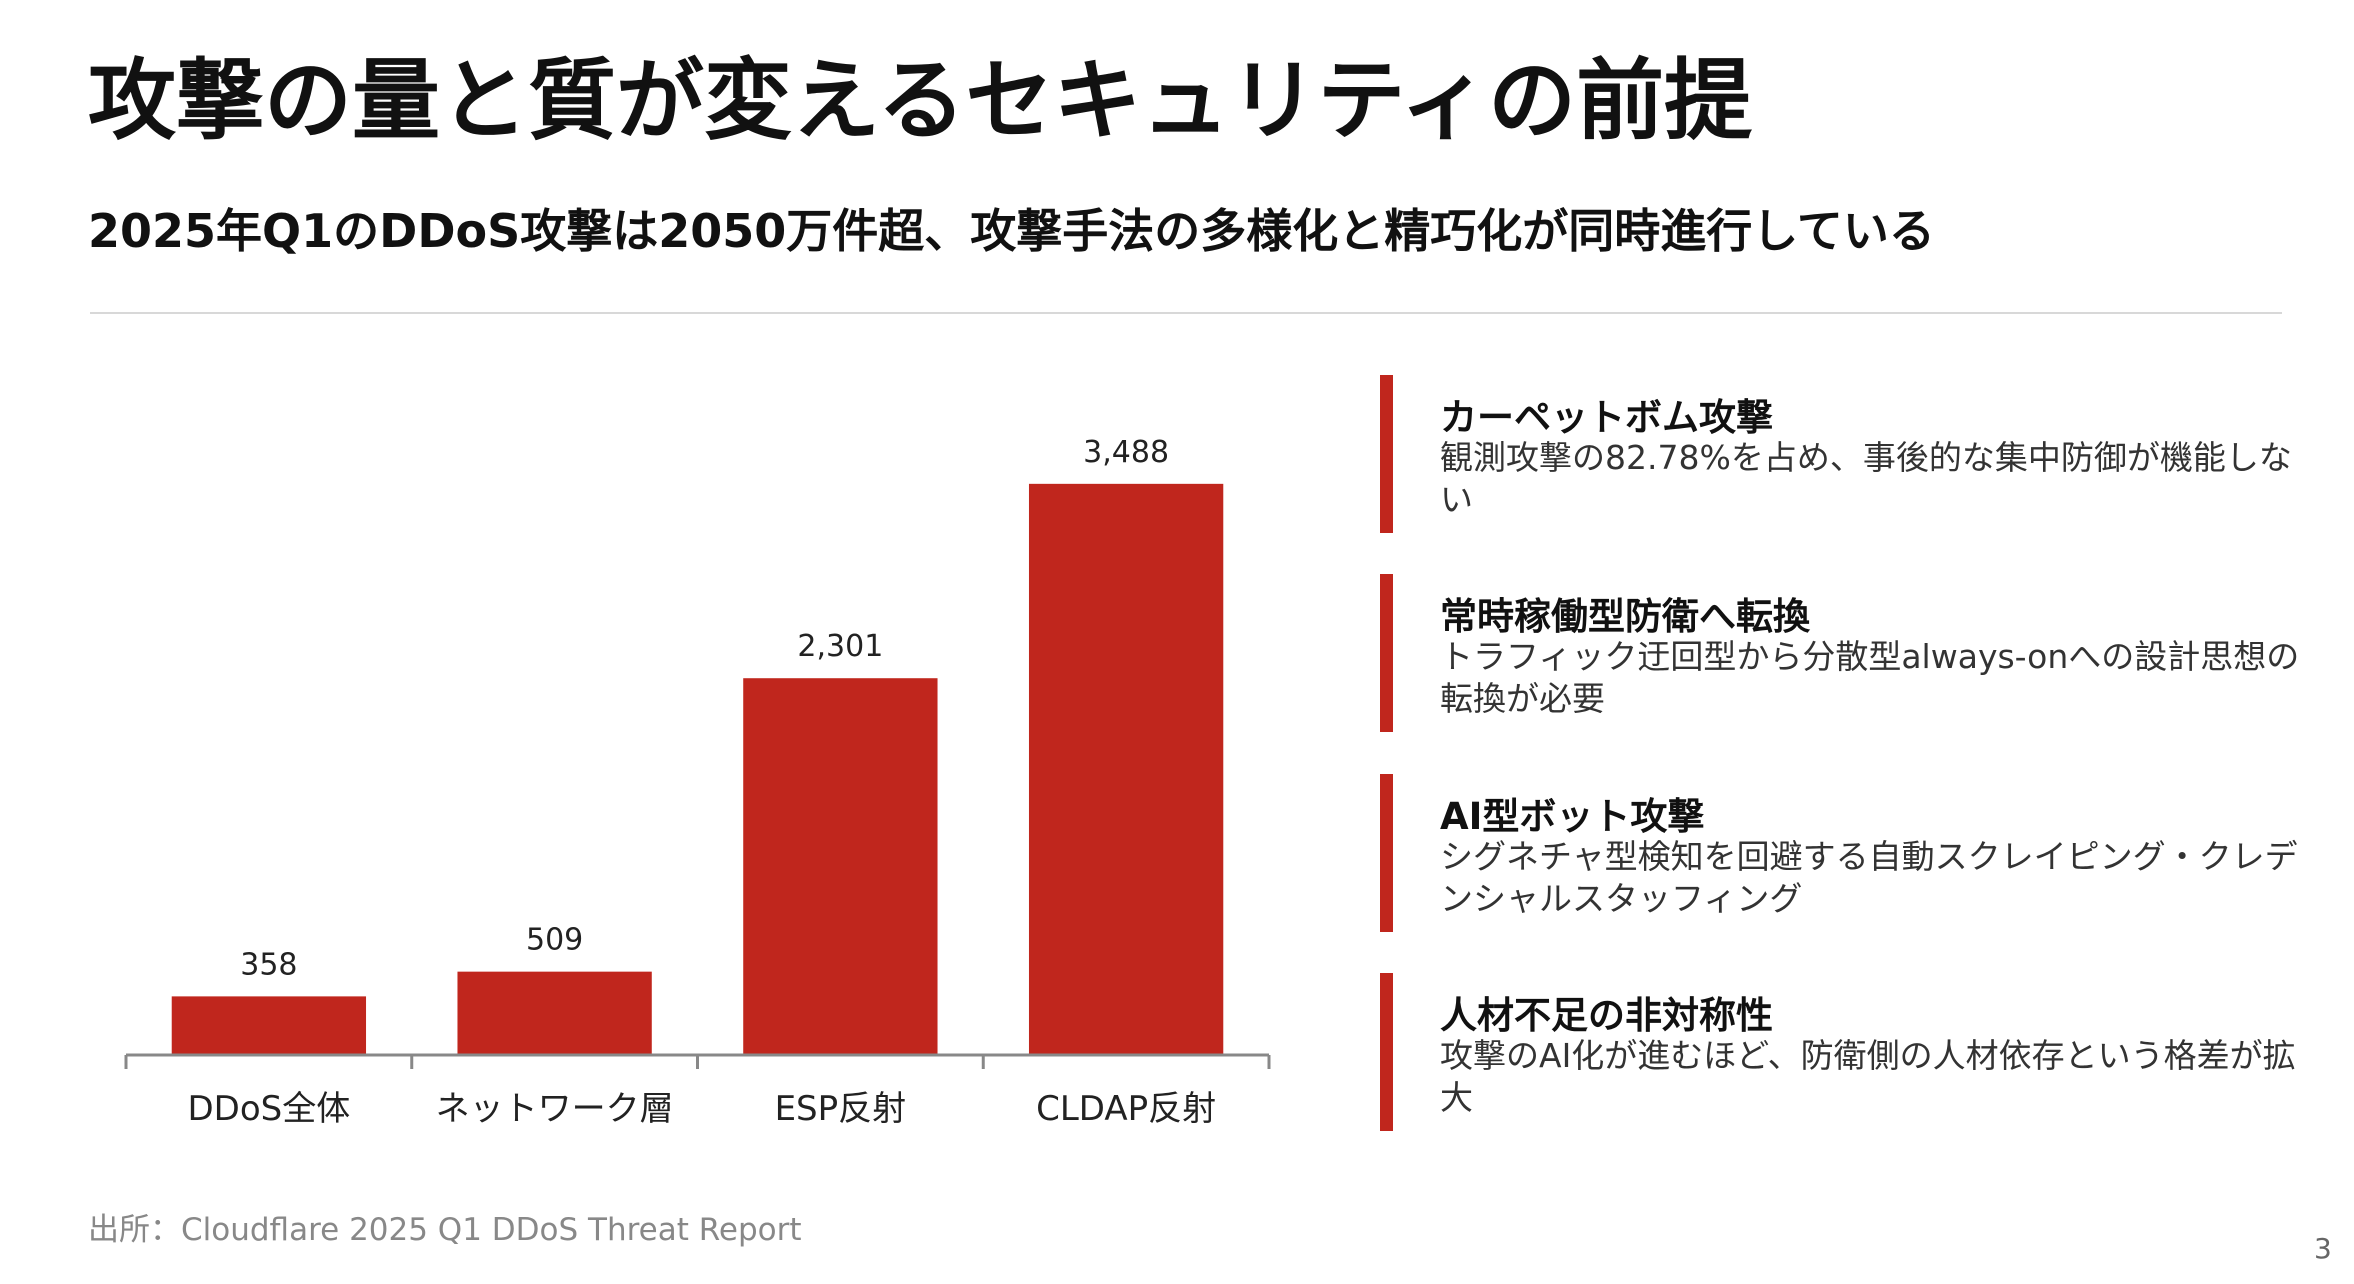 The image size is (2354, 1284). What do you see at coordinates (1572, 816) in the screenshot?
I see `point-heading: AI型ボット攻撃` at bounding box center [1572, 816].